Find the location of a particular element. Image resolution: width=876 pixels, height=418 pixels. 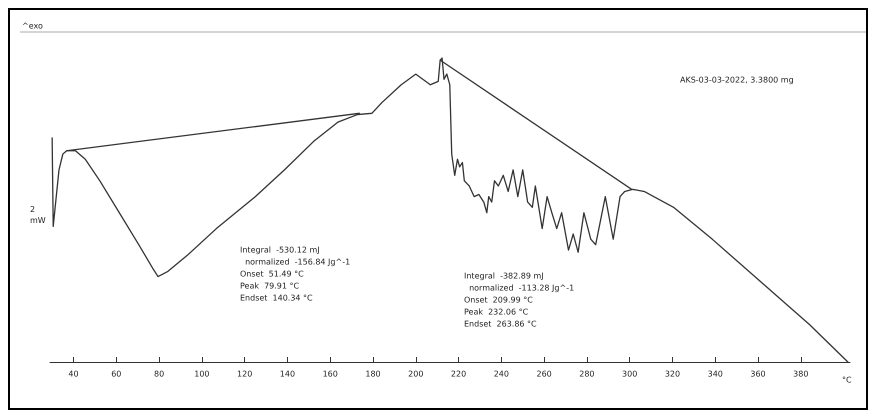

x-tick-label: 380 is located at coordinates (800, 374).